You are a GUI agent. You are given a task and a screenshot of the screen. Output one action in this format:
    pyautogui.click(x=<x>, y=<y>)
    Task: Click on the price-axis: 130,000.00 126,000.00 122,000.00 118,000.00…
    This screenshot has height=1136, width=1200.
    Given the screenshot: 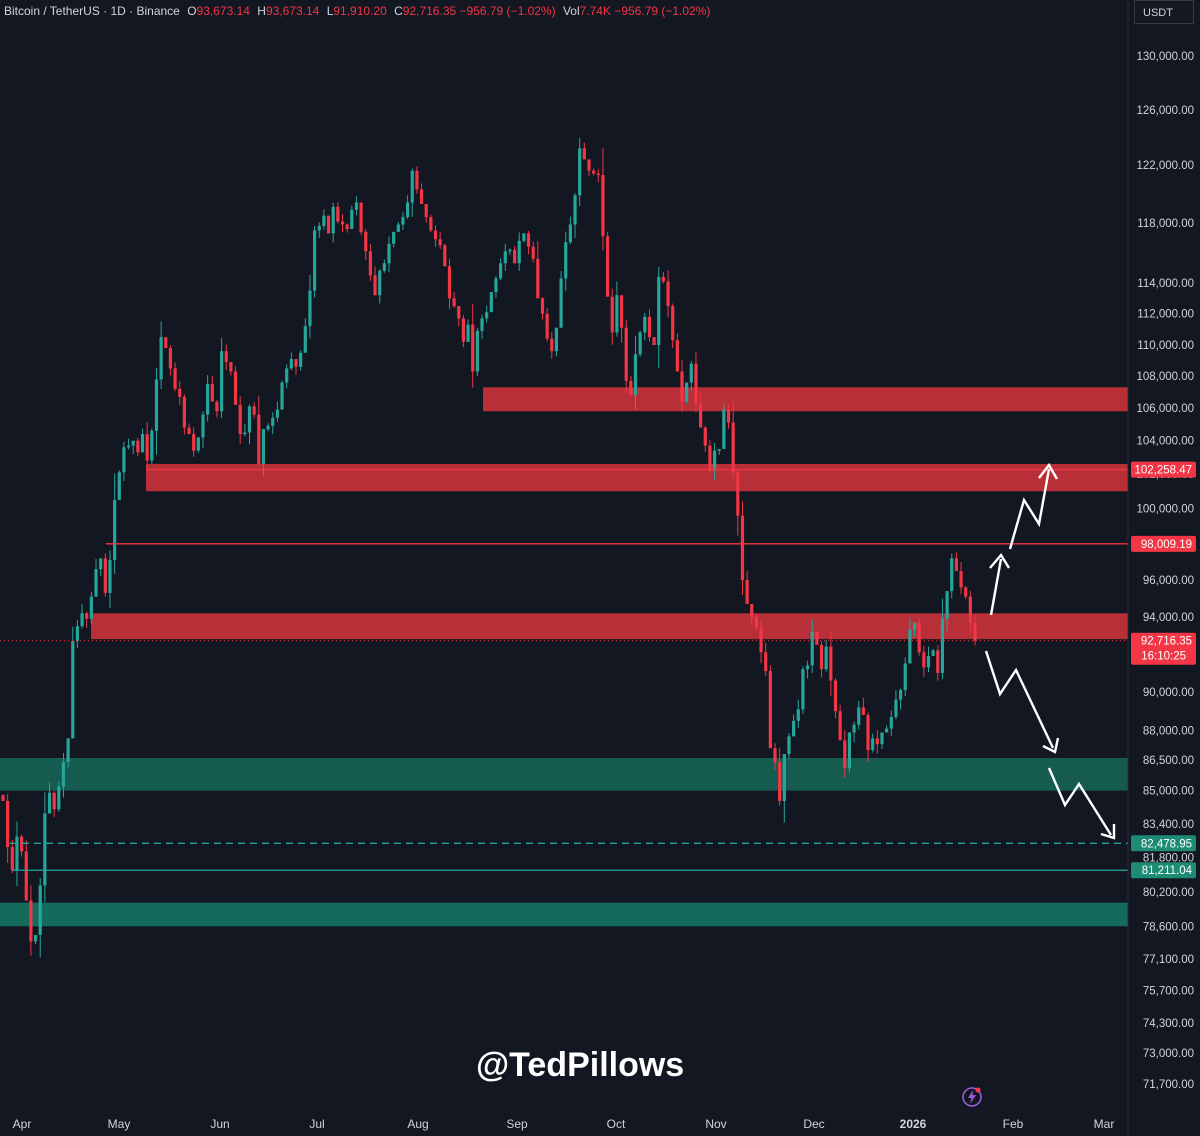 What is the action you would take?
    pyautogui.click(x=1160, y=568)
    